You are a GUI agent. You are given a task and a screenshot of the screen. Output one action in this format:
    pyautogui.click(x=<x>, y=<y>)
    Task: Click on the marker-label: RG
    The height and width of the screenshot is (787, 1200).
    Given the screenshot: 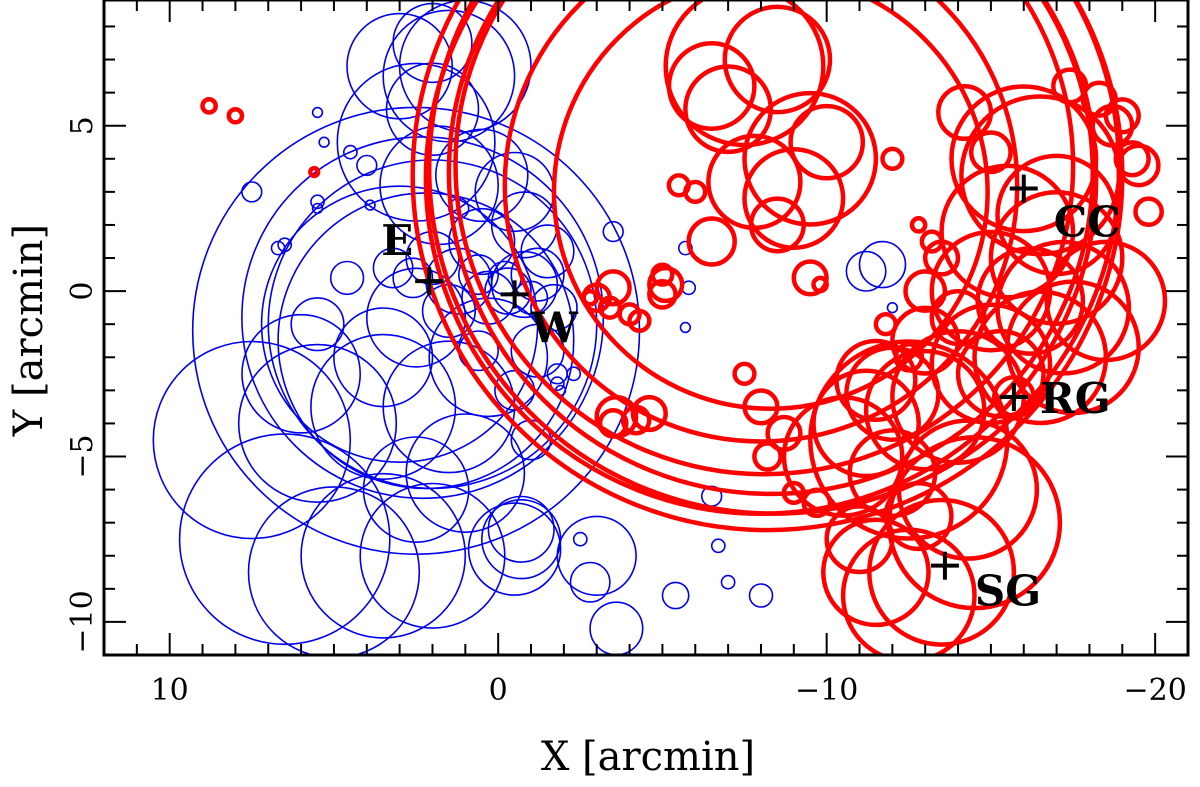 What is the action you would take?
    pyautogui.click(x=1075, y=398)
    